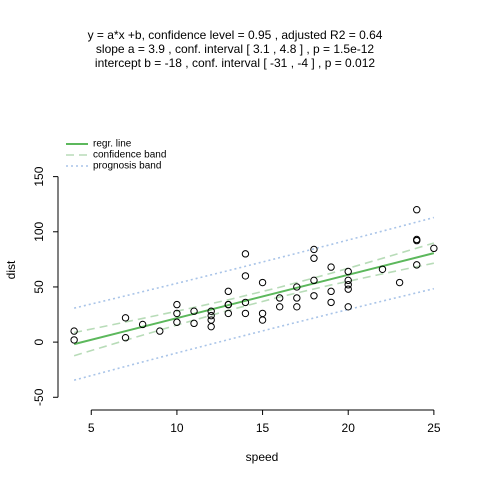  Describe the element at coordinates (349, 428) in the screenshot. I see `x-tick-label: 20` at that location.